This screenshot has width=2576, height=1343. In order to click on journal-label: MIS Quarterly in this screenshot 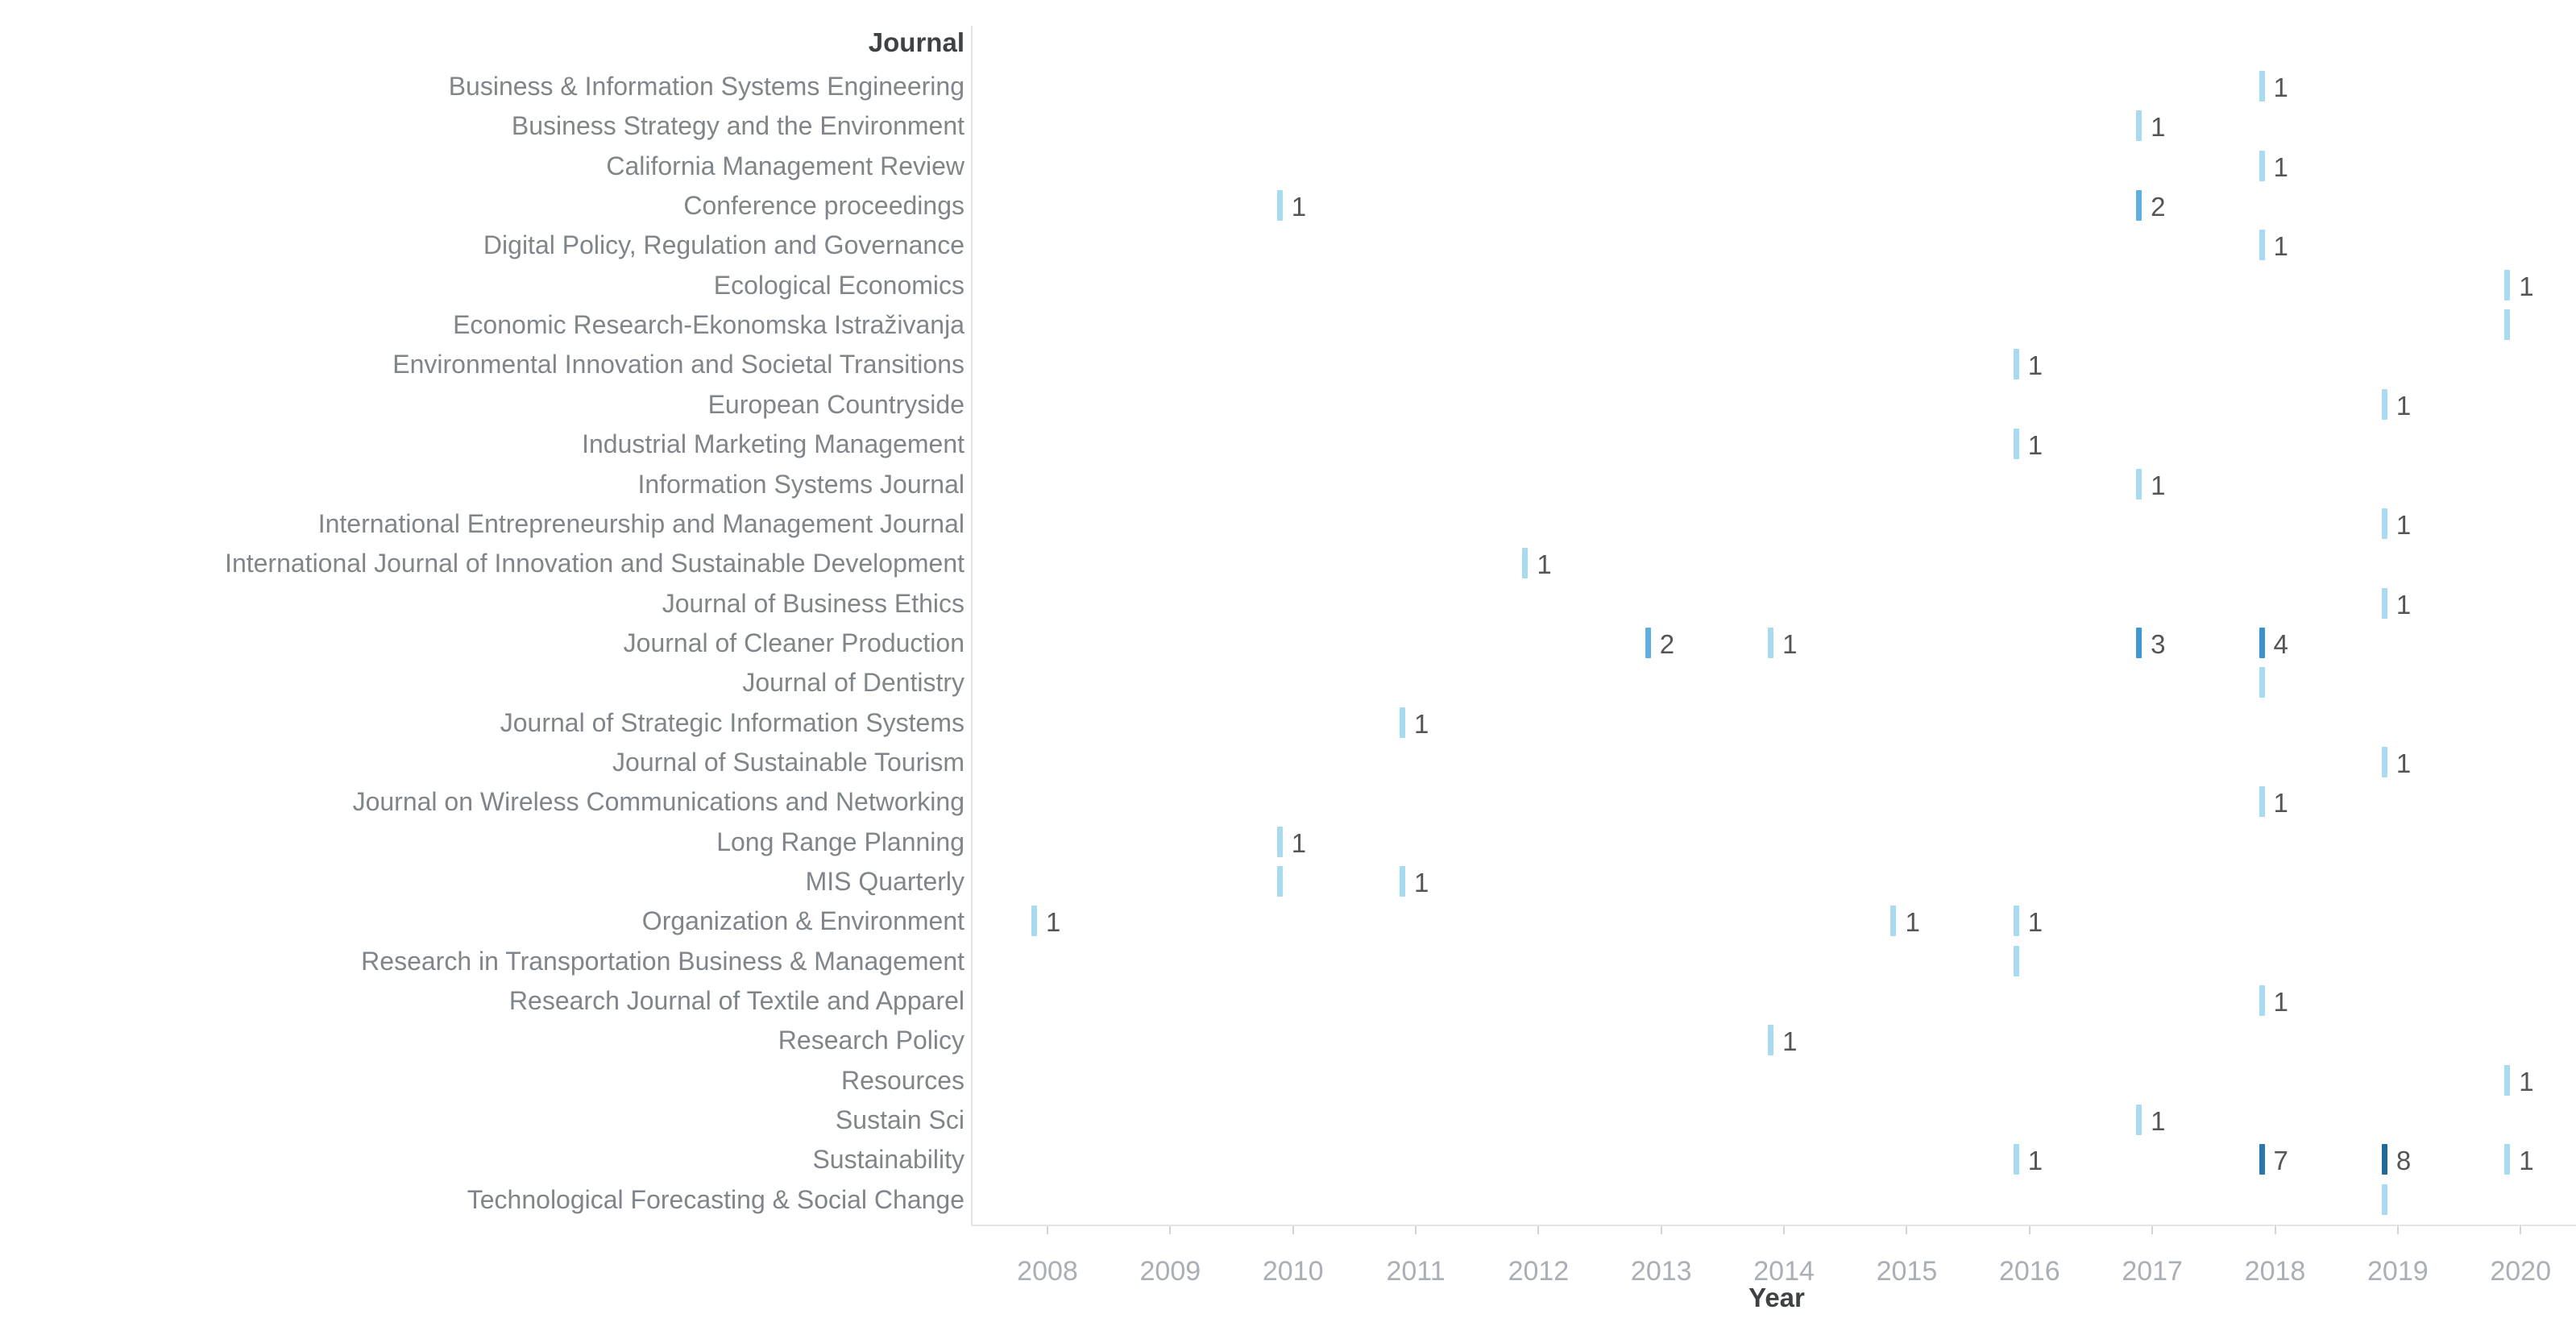, I will do `click(885, 881)`.